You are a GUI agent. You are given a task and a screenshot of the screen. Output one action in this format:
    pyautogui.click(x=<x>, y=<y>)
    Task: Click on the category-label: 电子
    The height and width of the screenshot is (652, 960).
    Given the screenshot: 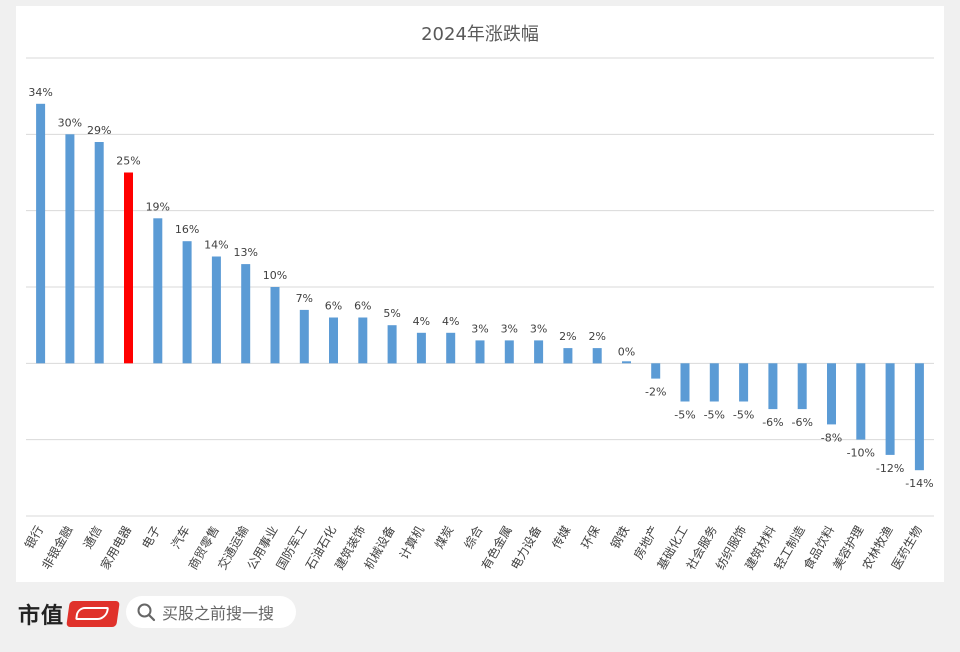 What is the action you would take?
    pyautogui.click(x=151, y=538)
    